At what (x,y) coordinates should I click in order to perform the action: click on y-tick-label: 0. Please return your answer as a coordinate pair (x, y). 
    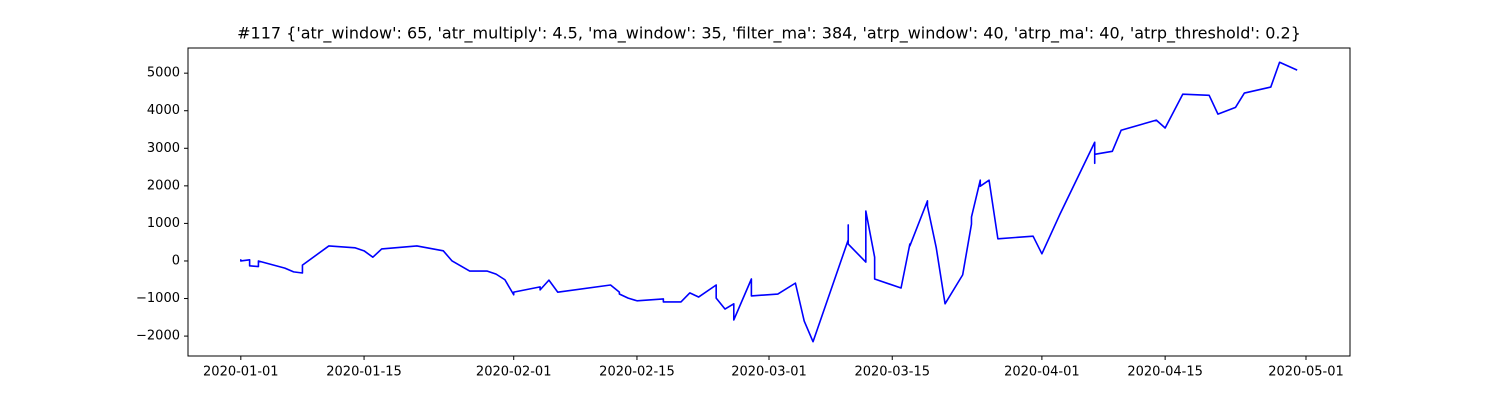
    Looking at the image, I should click on (176, 260).